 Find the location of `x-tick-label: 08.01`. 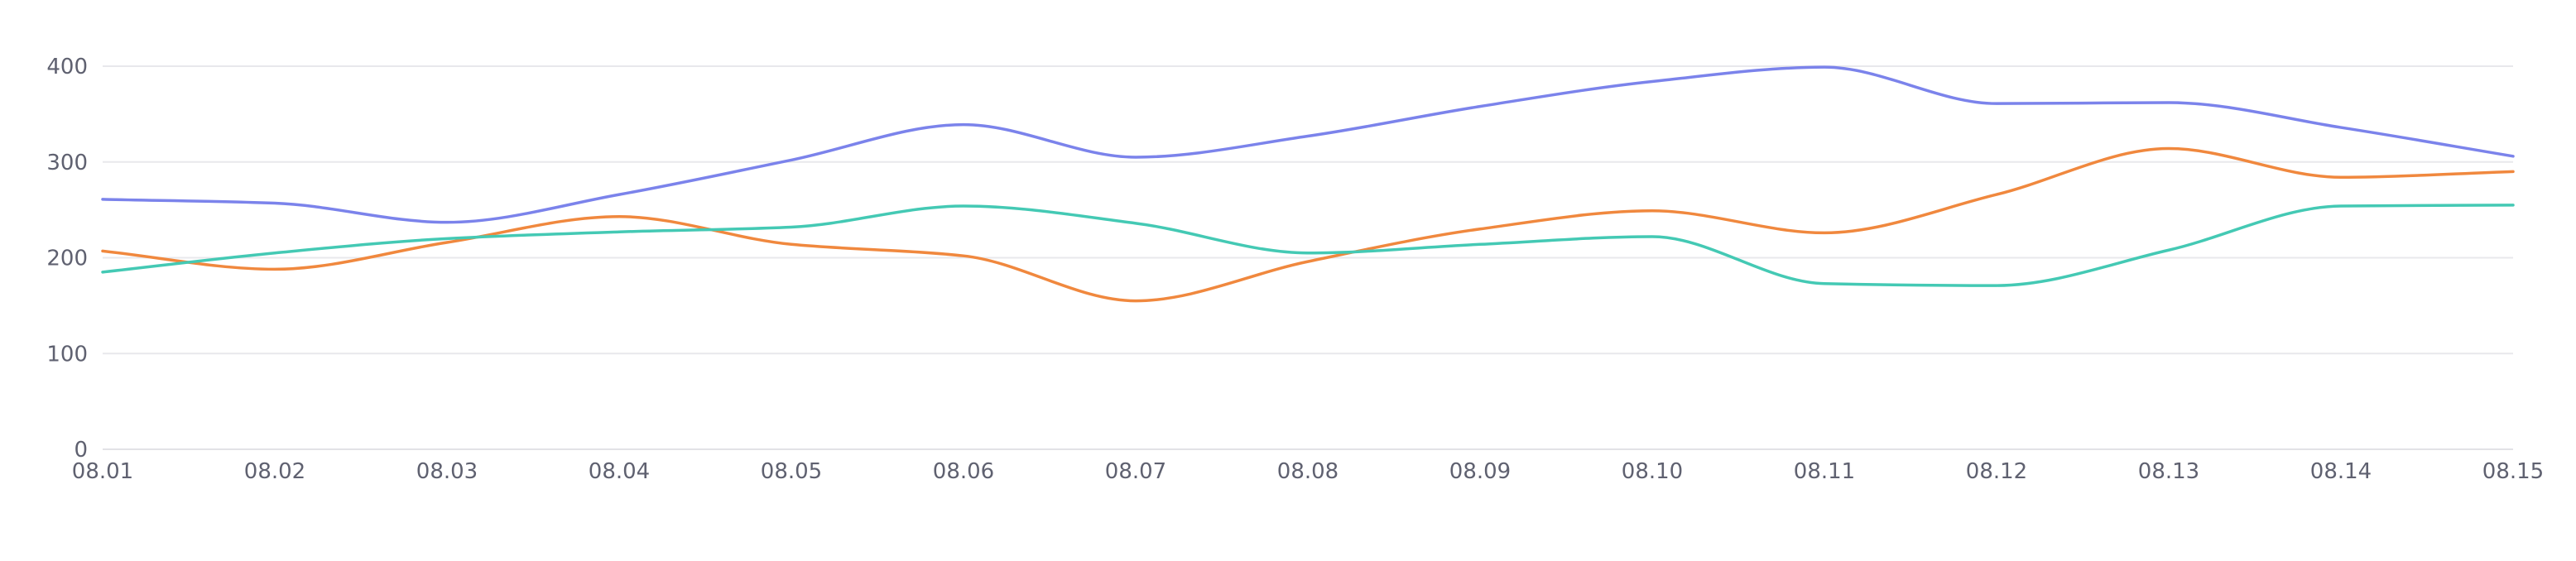

x-tick-label: 08.01 is located at coordinates (102, 471).